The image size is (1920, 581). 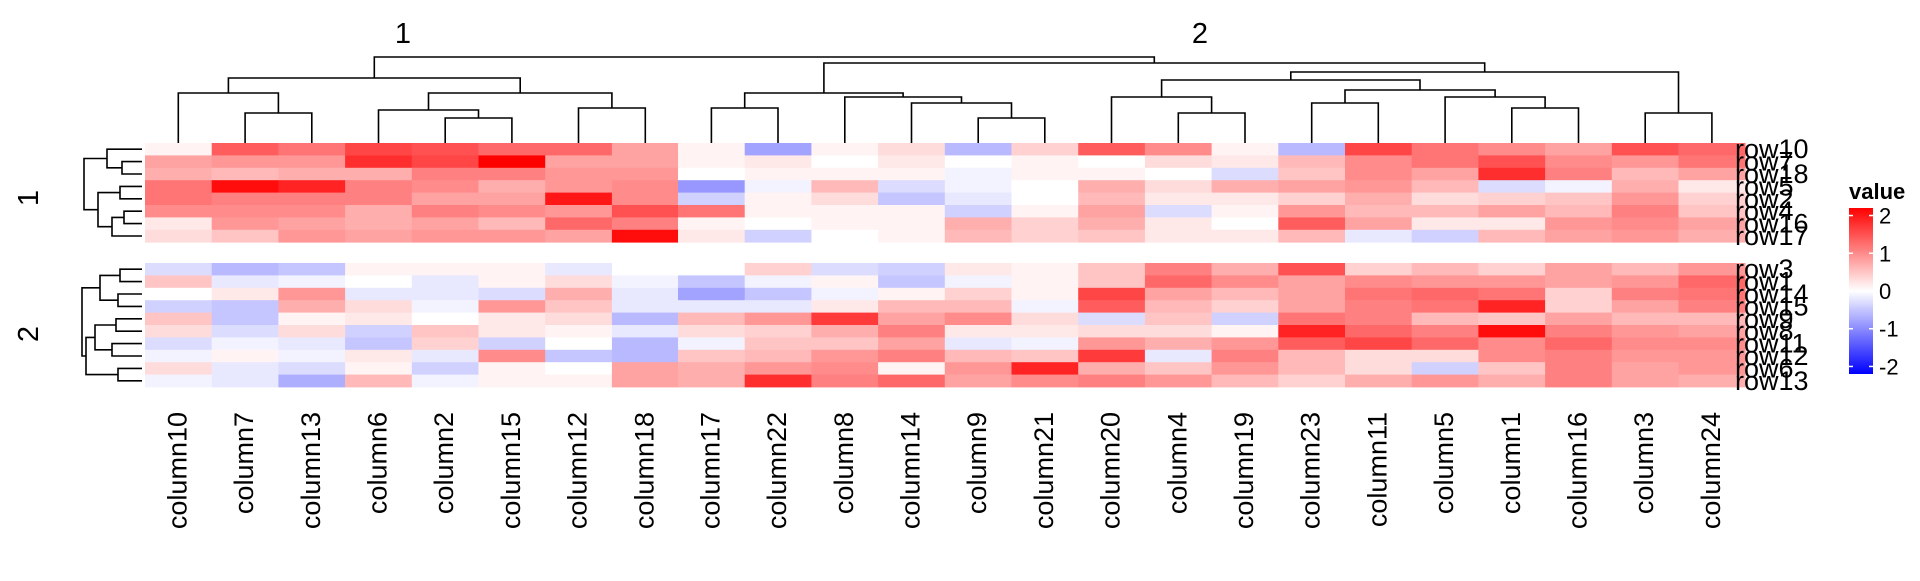 I want to click on row-label: row16, so click(x=1772, y=224).